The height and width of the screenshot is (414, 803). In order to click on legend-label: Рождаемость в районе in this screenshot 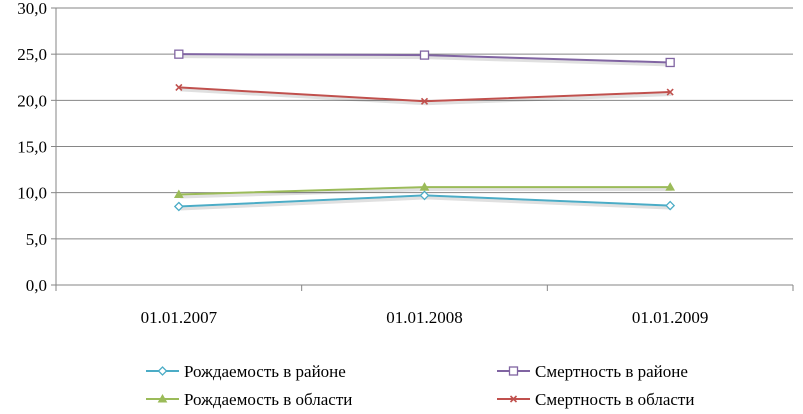, I will do `click(265, 371)`.